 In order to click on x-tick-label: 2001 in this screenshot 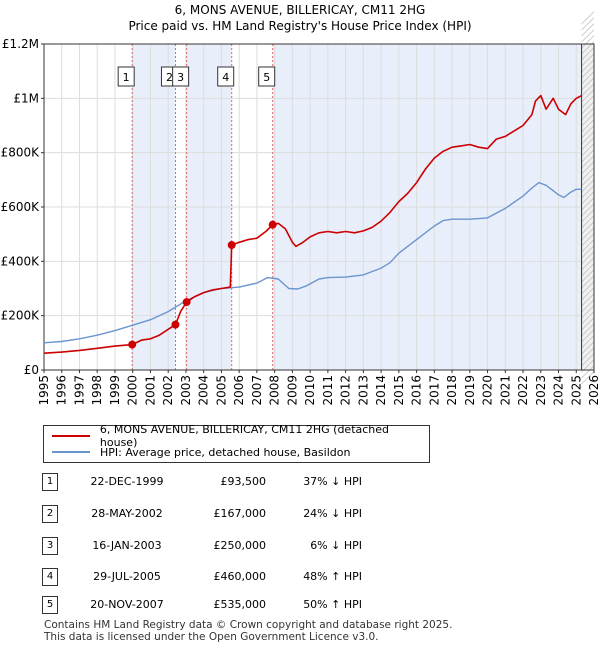, I will do `click(150, 390)`.